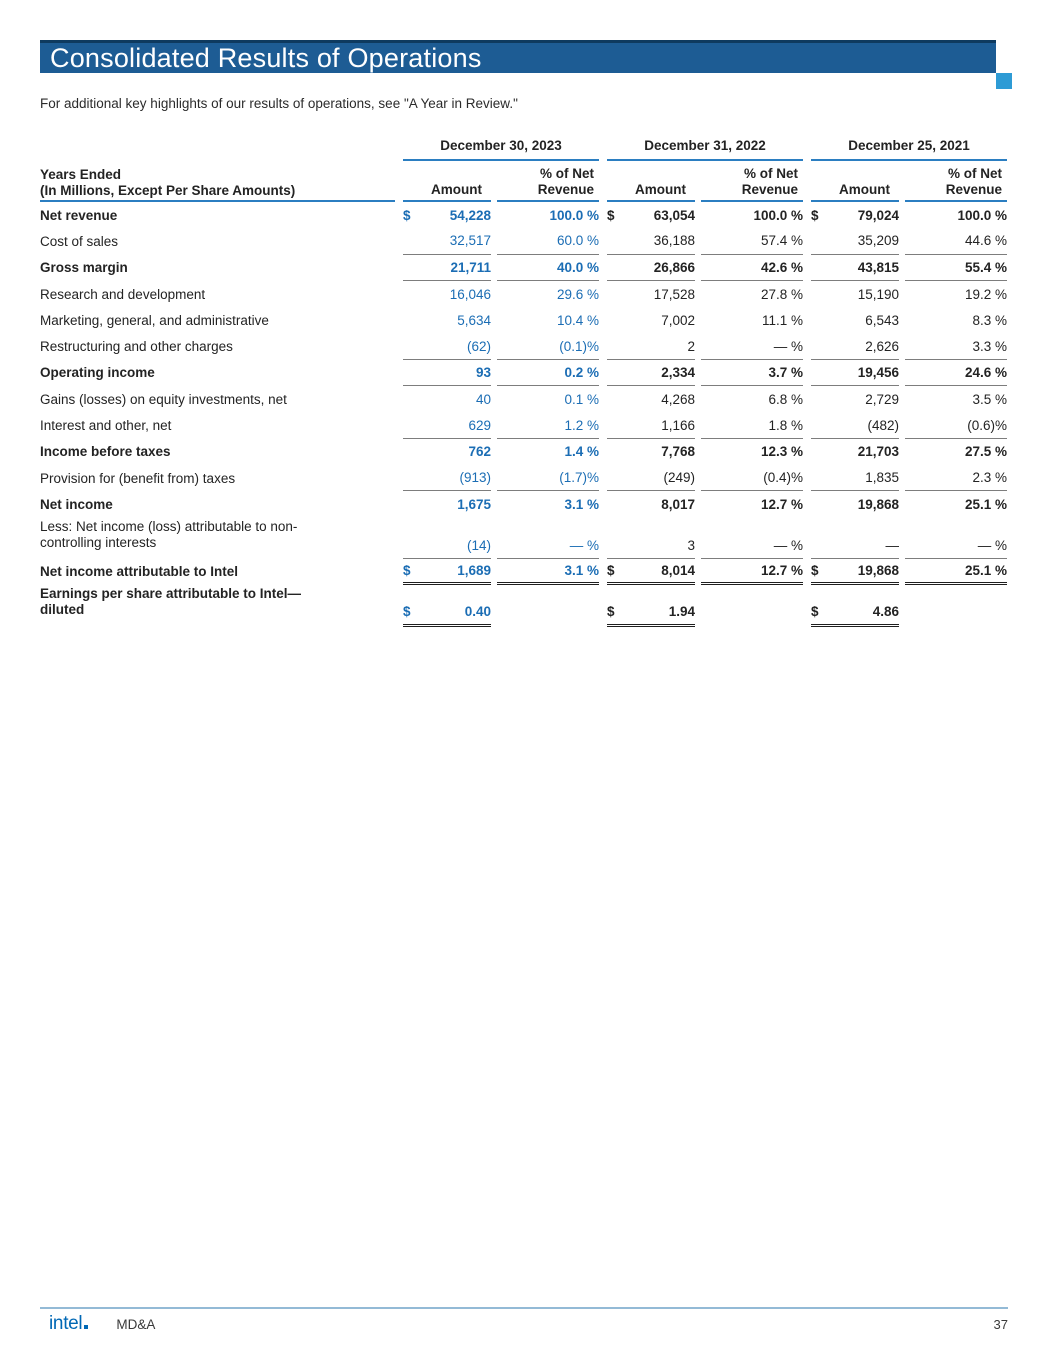  I want to click on value-group: 17,528 27.8 %, so click(705, 294).